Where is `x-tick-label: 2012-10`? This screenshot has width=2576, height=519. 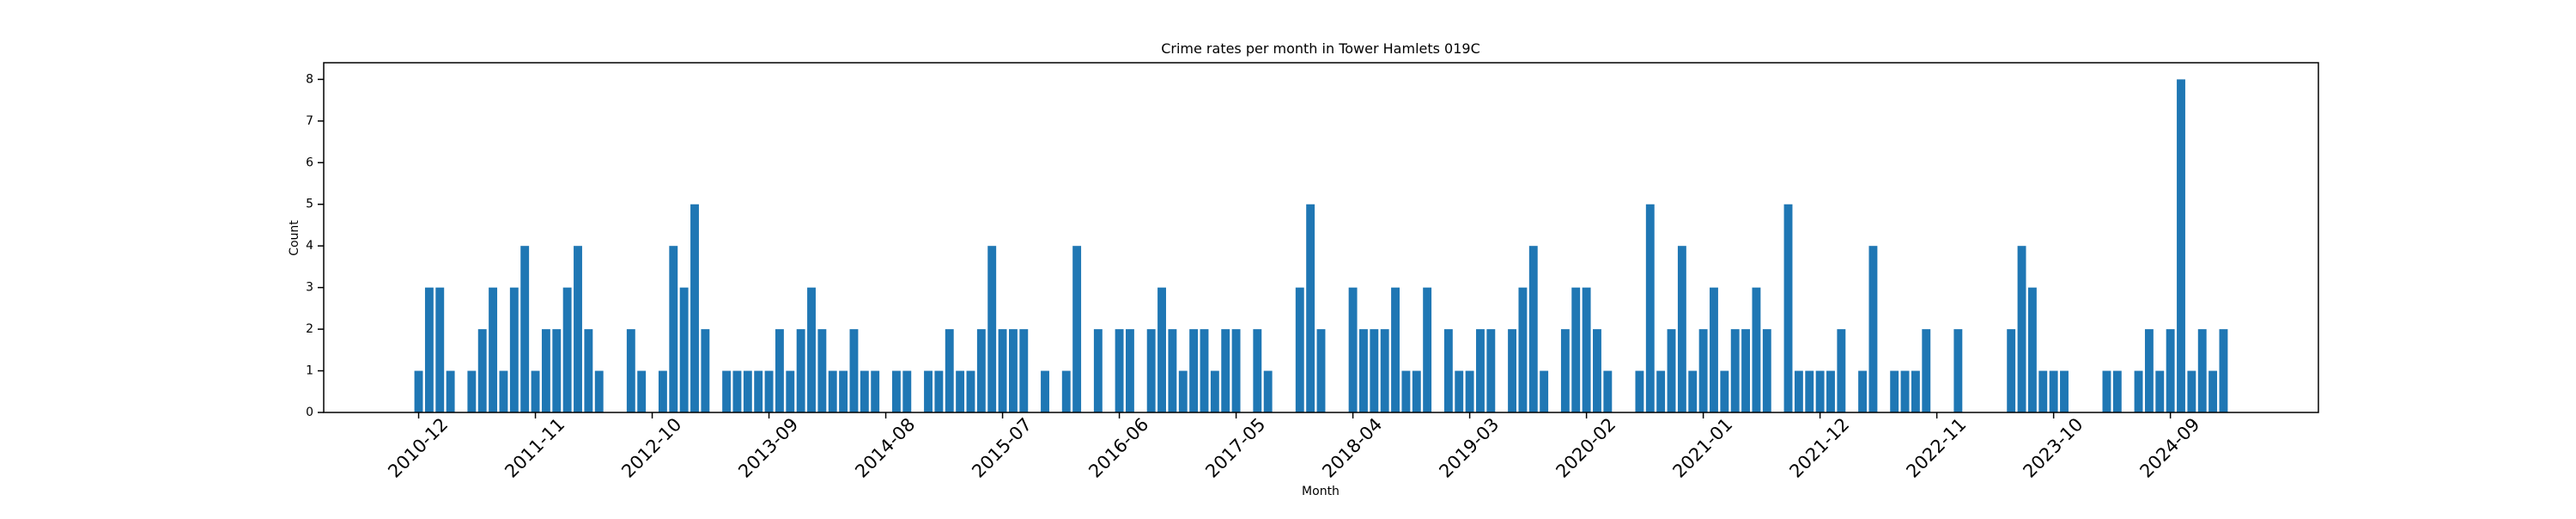 x-tick-label: 2012-10 is located at coordinates (651, 448).